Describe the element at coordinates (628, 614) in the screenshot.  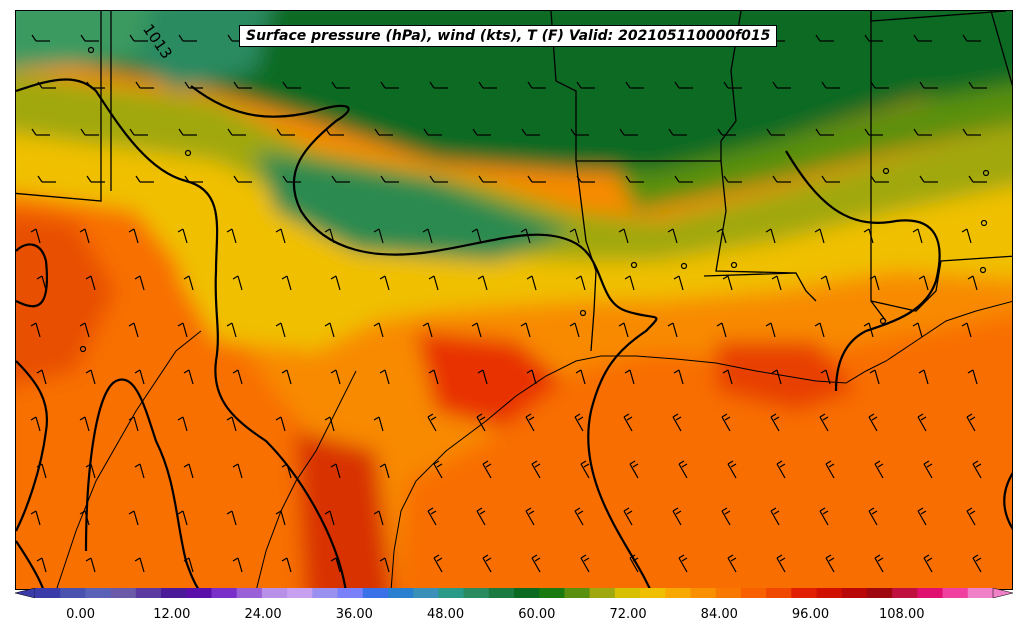
I see `colorbar-tick-label: 72.00` at that location.